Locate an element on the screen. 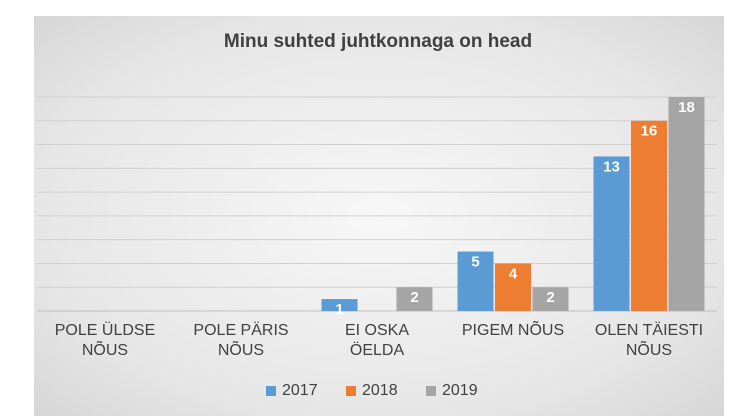 This screenshot has height=416, width=734. data-label: 4 is located at coordinates (513, 273).